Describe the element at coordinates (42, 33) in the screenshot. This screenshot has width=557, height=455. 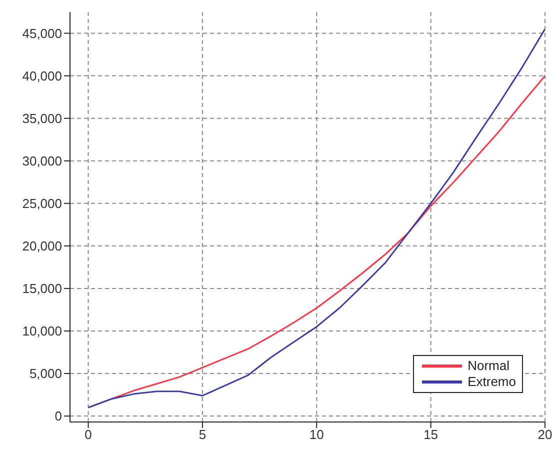
I see `y-tick-label: 45,000` at that location.